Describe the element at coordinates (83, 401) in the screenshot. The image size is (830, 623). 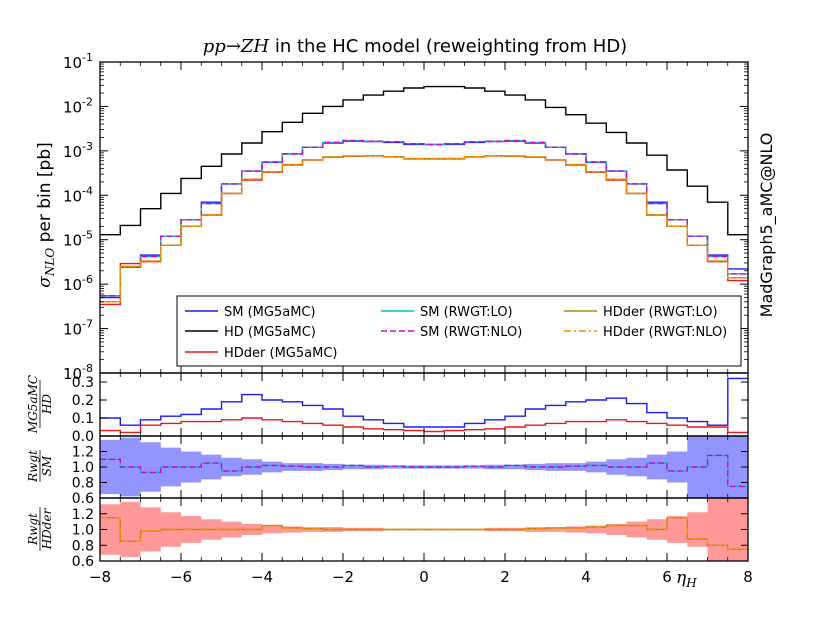
I see `y-tick-label: 0.2` at that location.